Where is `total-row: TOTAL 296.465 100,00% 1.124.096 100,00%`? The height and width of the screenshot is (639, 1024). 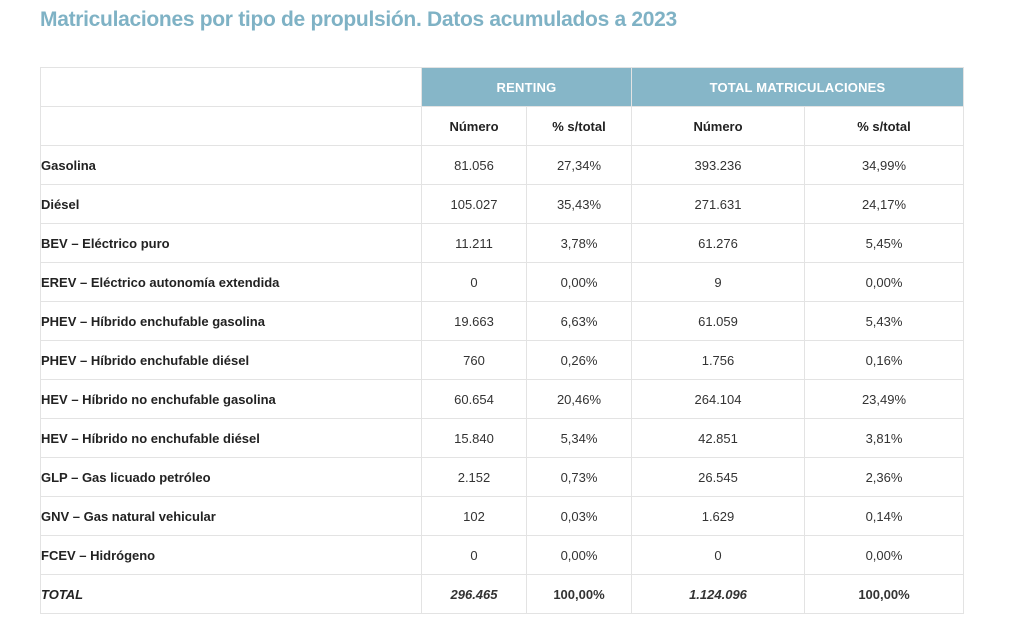
total-row: TOTAL 296.465 100,00% 1.124.096 100,00% is located at coordinates (502, 594).